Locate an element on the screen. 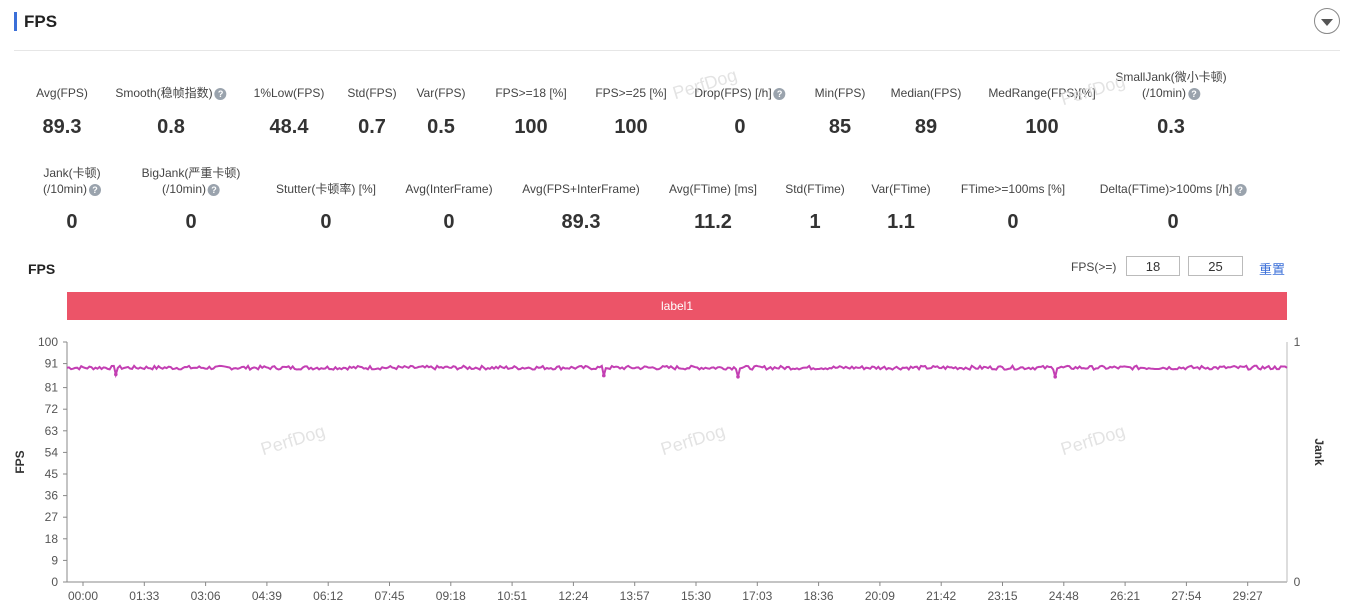 The image size is (1348, 609). y-tick-label: 72 is located at coordinates (52, 409).